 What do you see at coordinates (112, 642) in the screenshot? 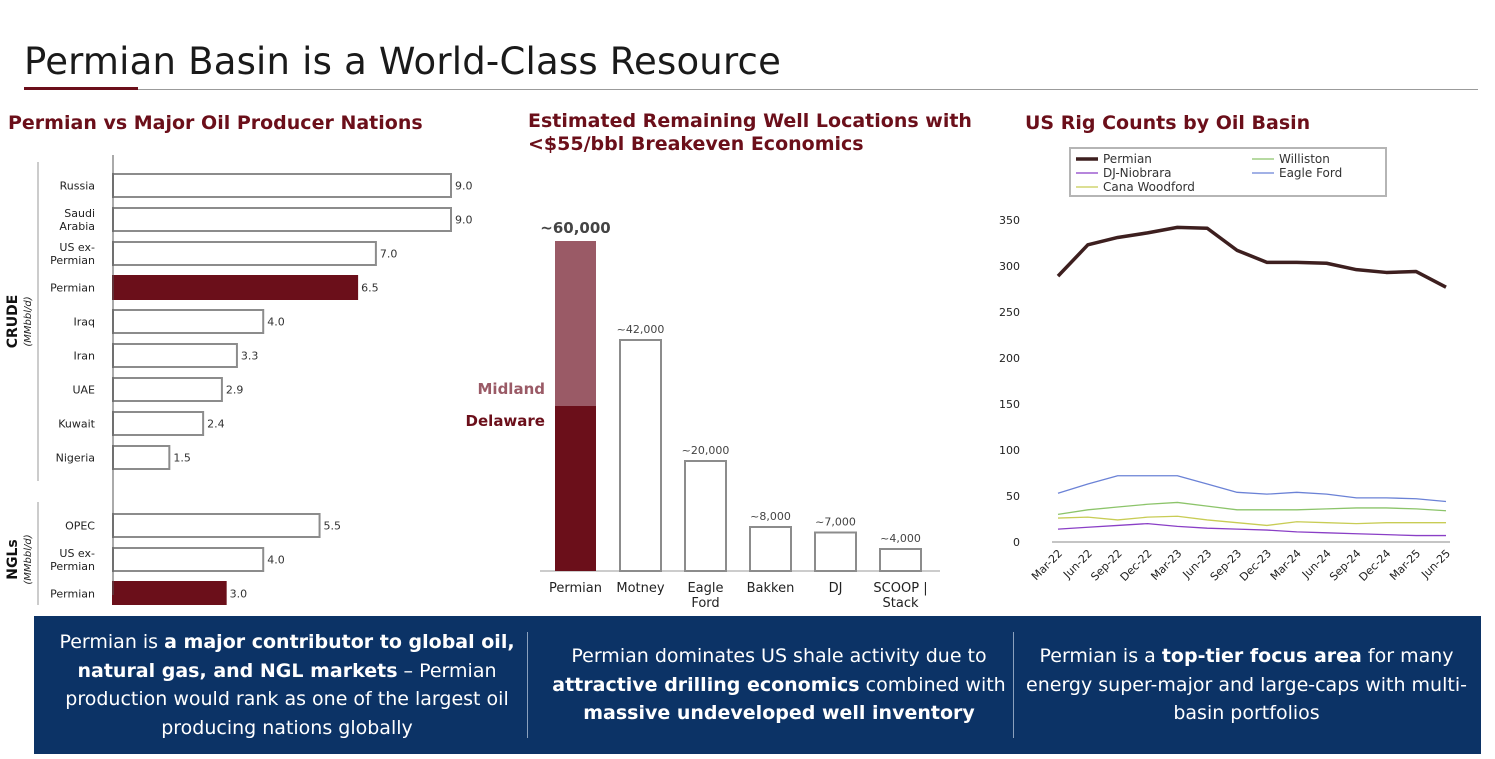
I see `banner-col1-text1: Permian is` at bounding box center [112, 642].